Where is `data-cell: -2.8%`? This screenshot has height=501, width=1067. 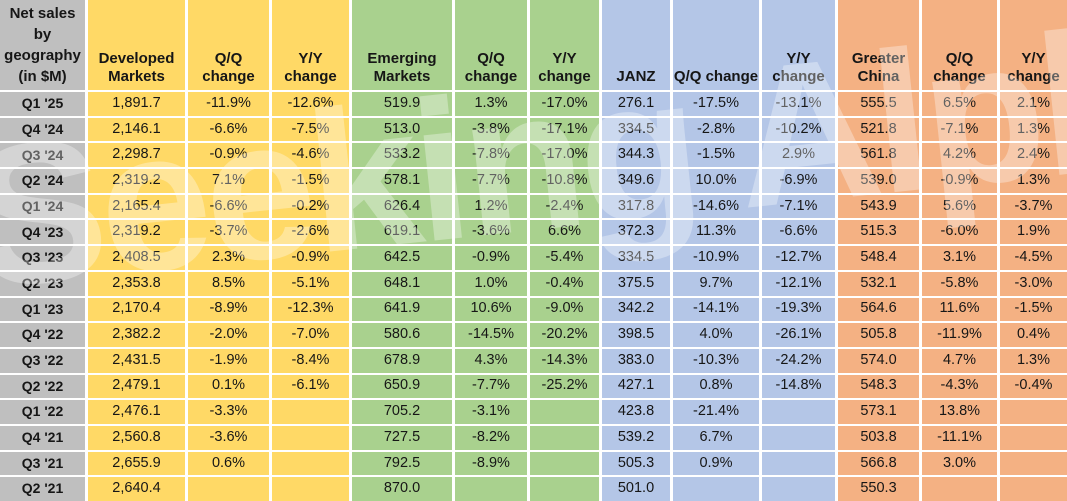
data-cell: -2.8% is located at coordinates (716, 129).